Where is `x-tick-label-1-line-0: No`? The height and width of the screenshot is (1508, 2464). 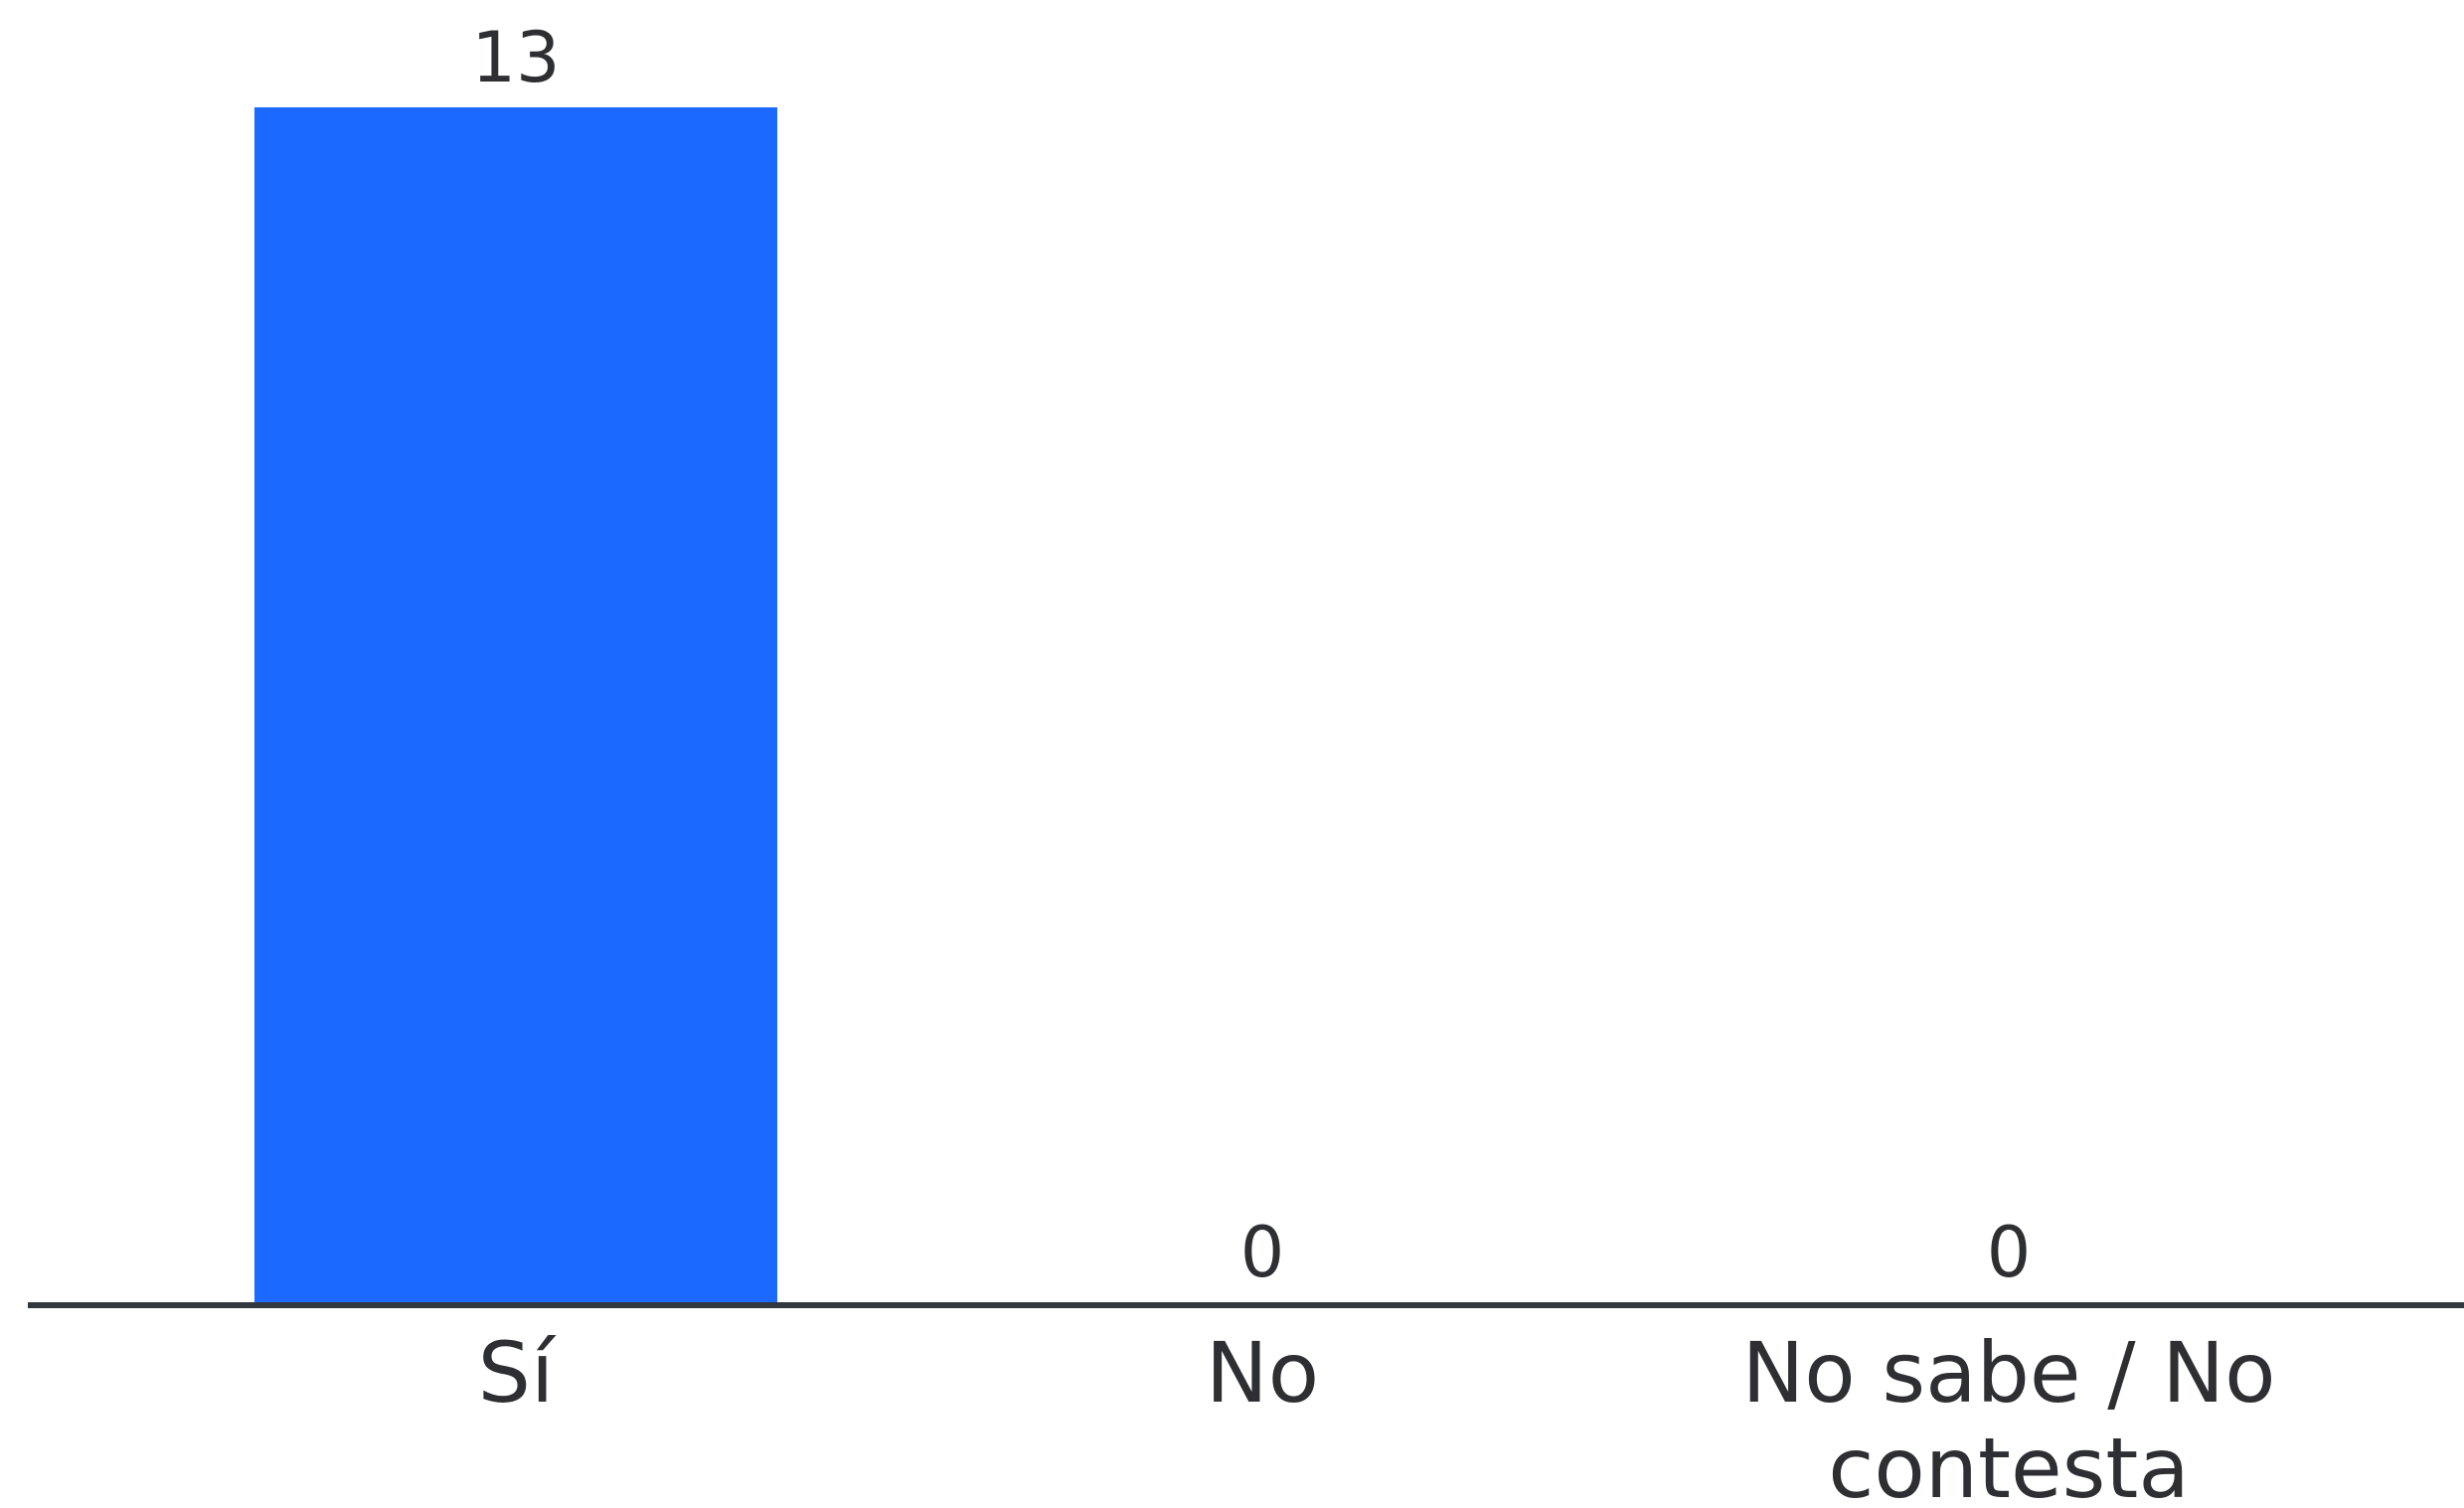 x-tick-label-1-line-0: No is located at coordinates (1263, 1373).